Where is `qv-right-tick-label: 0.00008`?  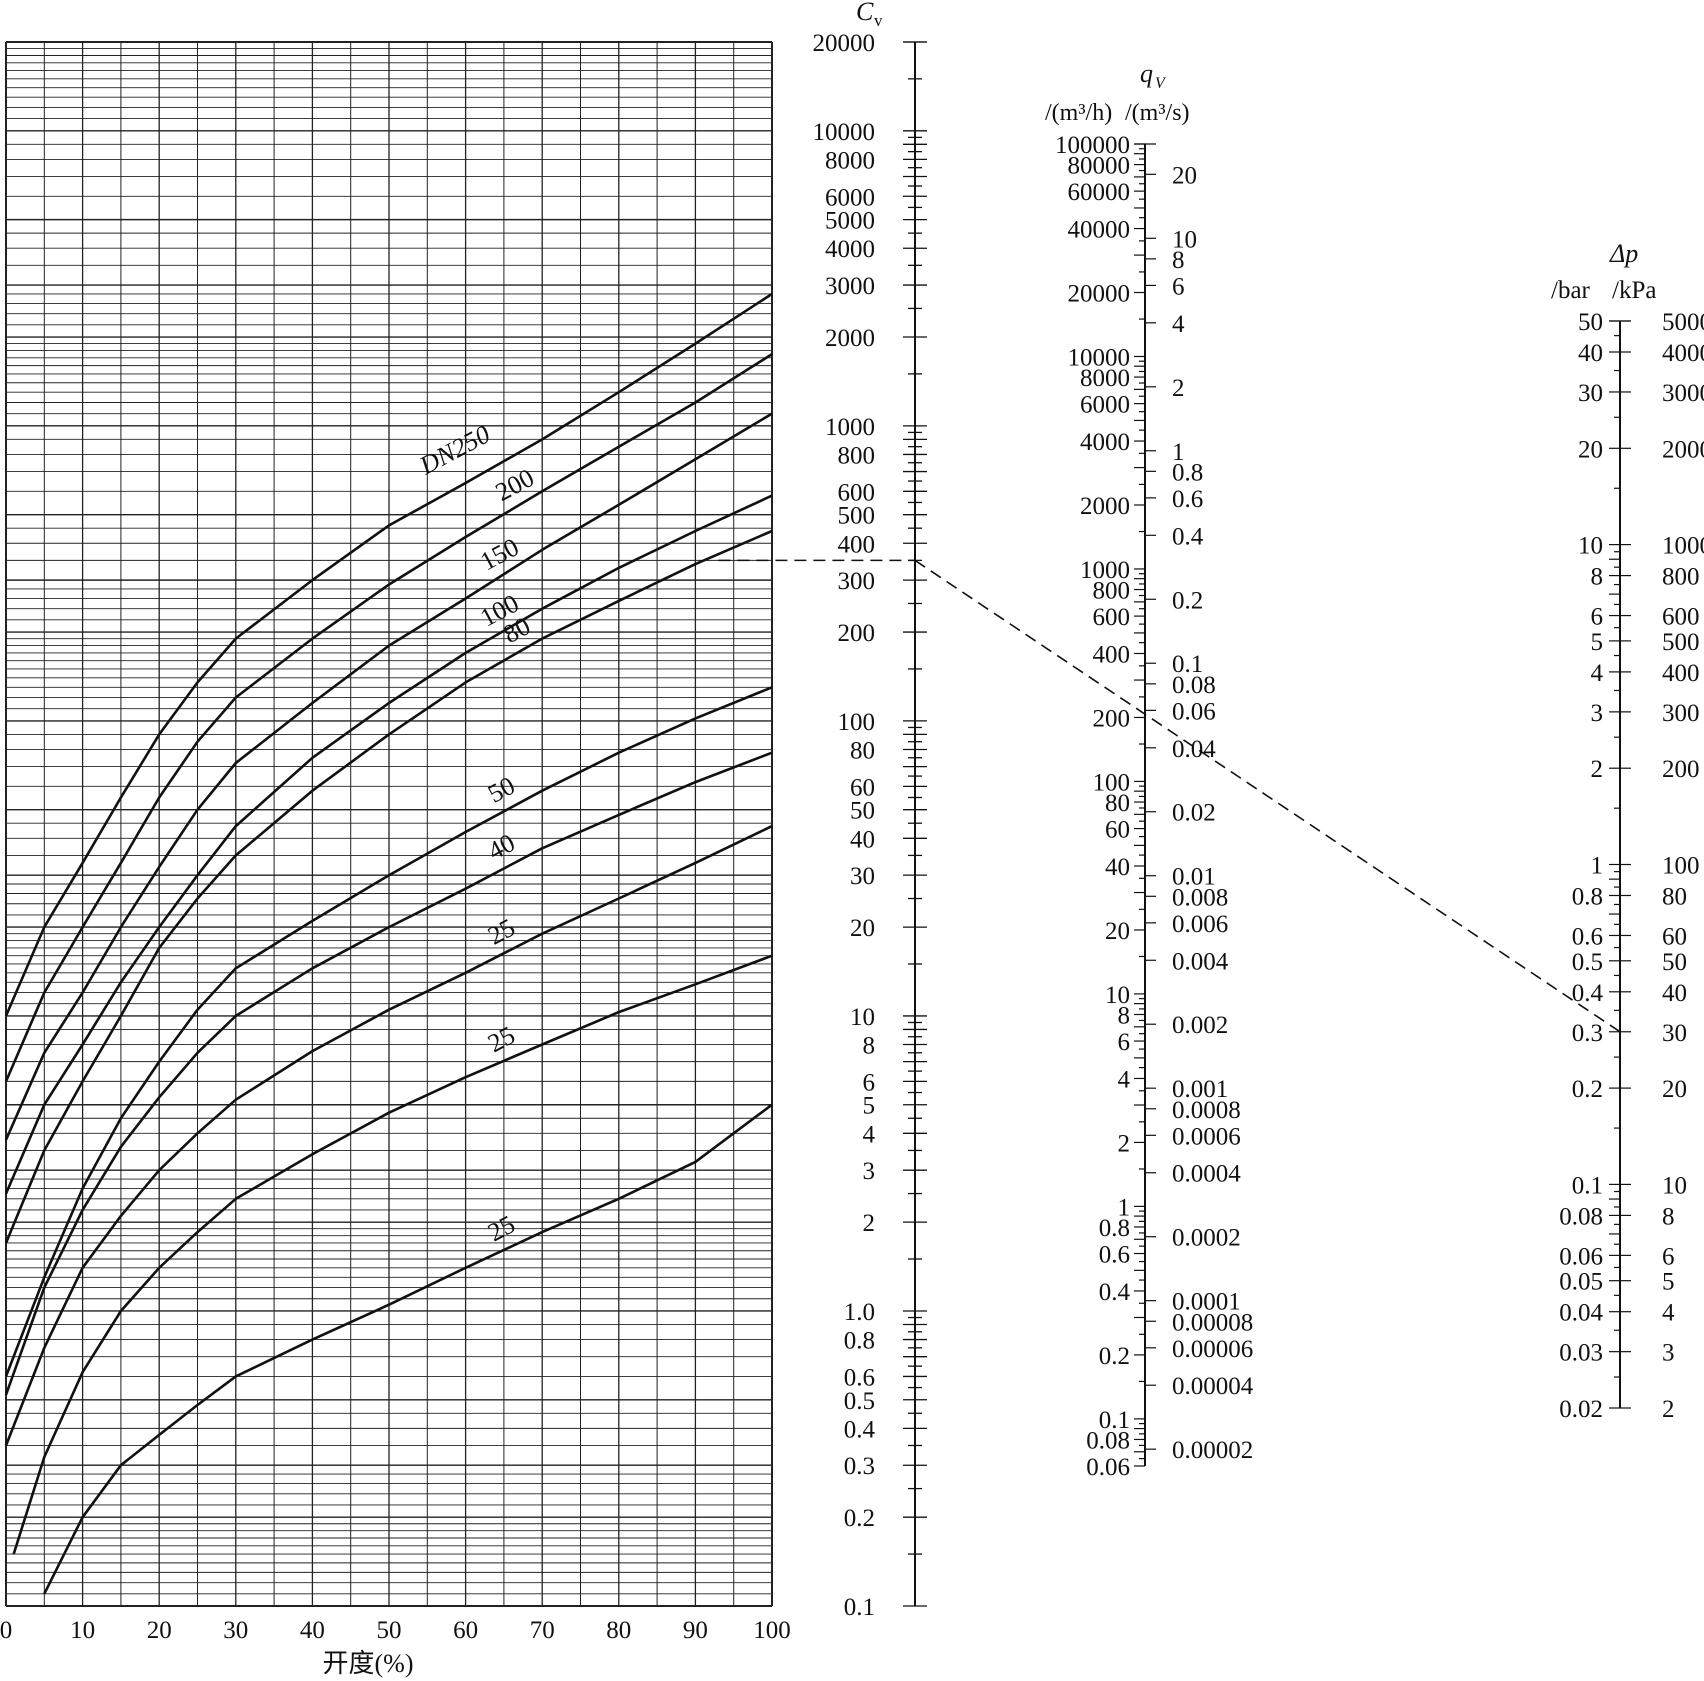
qv-right-tick-label: 0.00008 is located at coordinates (1212, 1322).